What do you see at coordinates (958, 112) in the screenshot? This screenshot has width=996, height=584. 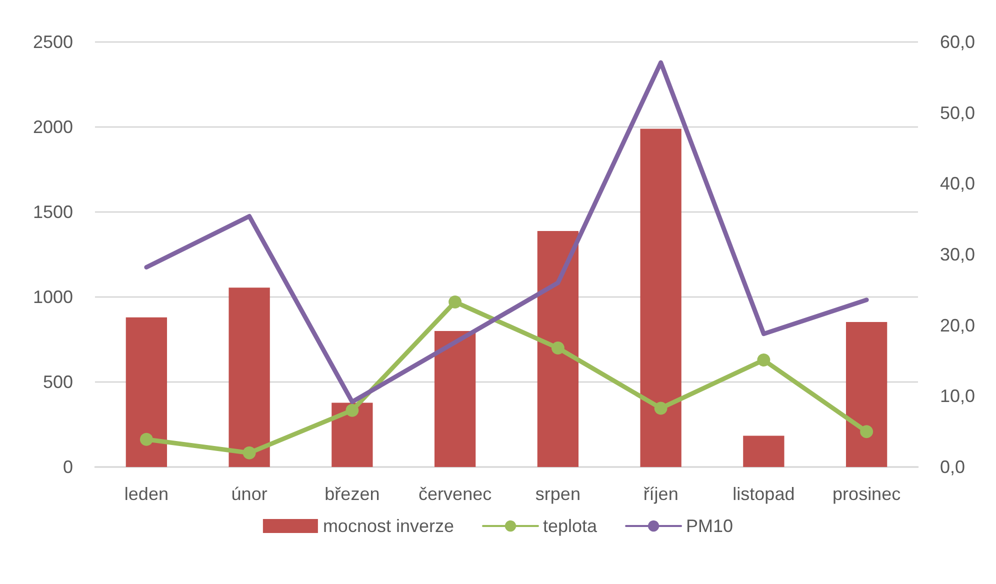 I see `y2-tick-label: 50,0` at bounding box center [958, 112].